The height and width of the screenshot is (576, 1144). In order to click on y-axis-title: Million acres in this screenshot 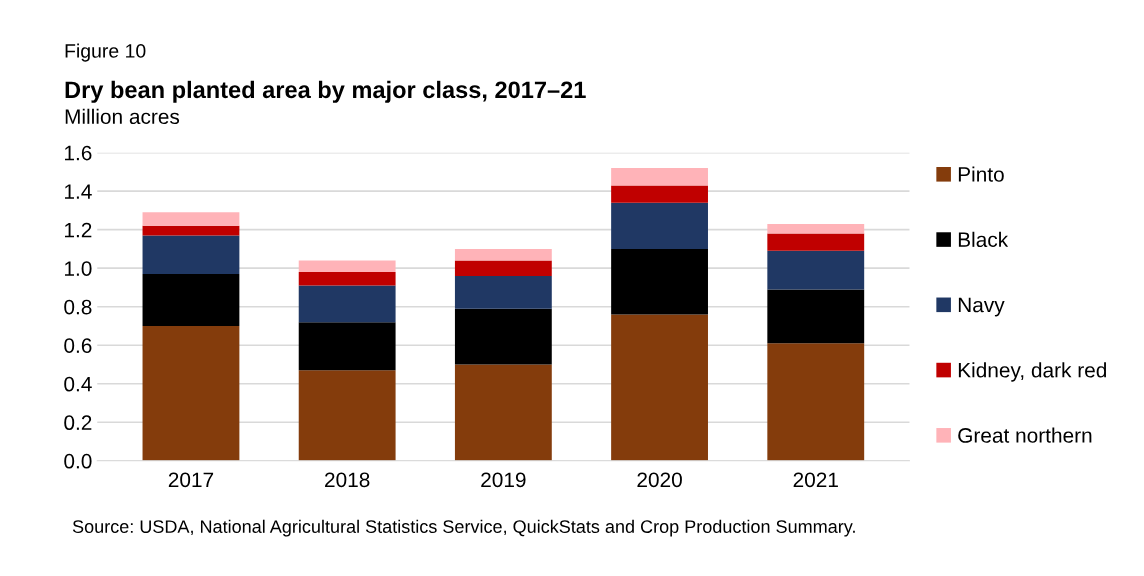, I will do `click(122, 116)`.